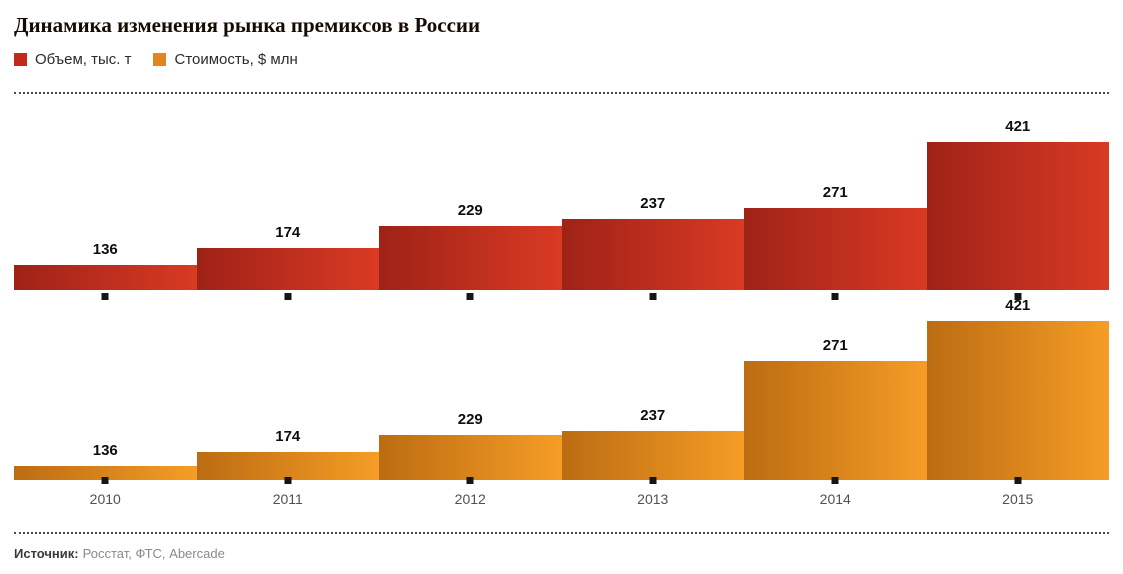 The image size is (1123, 574). I want to click on x-axis-label: 2012, so click(470, 499).